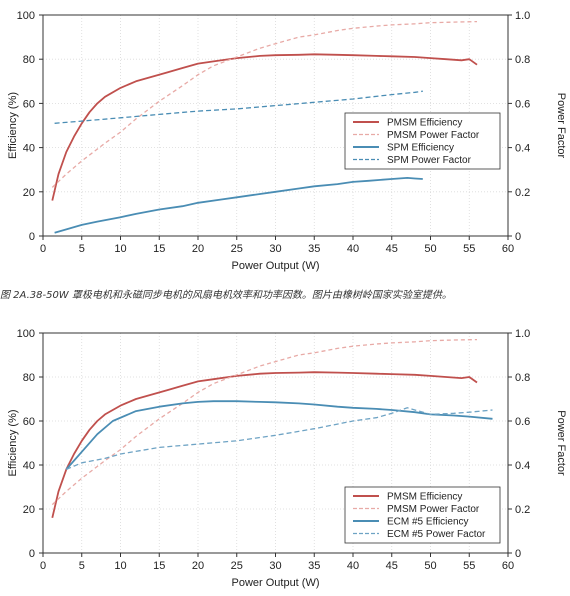  I want to click on legend-label-spm-power-factor: SPM Power Factor, so click(429, 160).